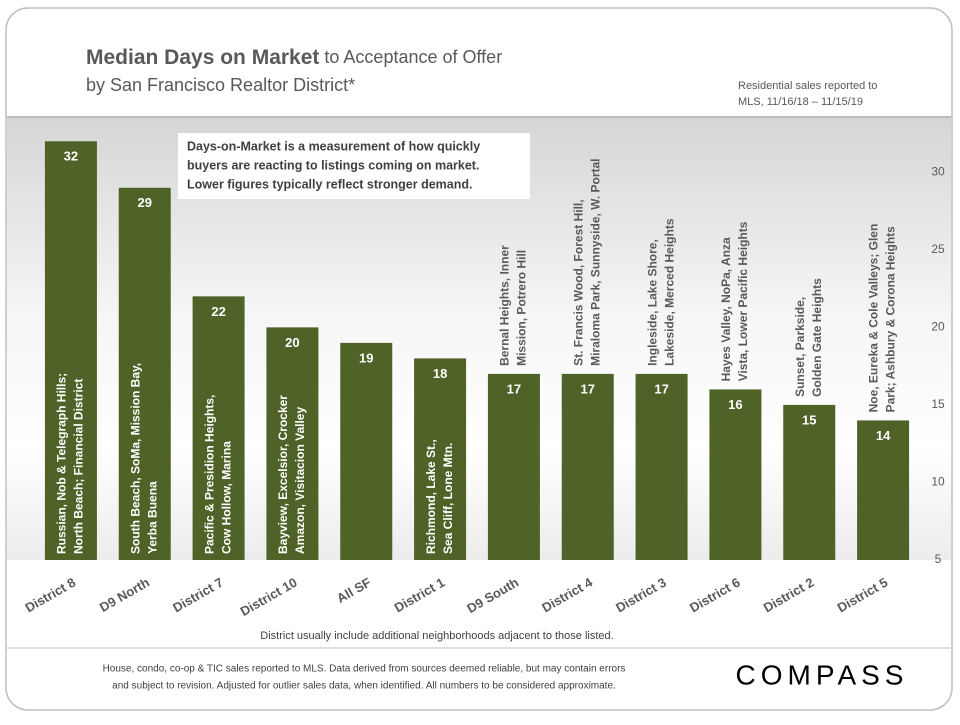 This screenshot has width=960, height=725. Describe the element at coordinates (938, 482) in the screenshot. I see `y-tick-label: 10` at that location.